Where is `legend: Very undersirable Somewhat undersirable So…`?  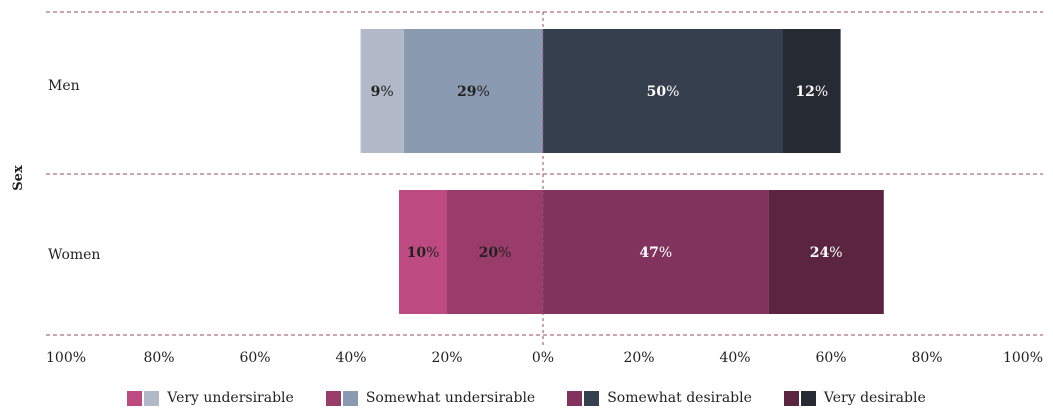 legend: Very undersirable Somewhat undersirable So… is located at coordinates (526, 398).